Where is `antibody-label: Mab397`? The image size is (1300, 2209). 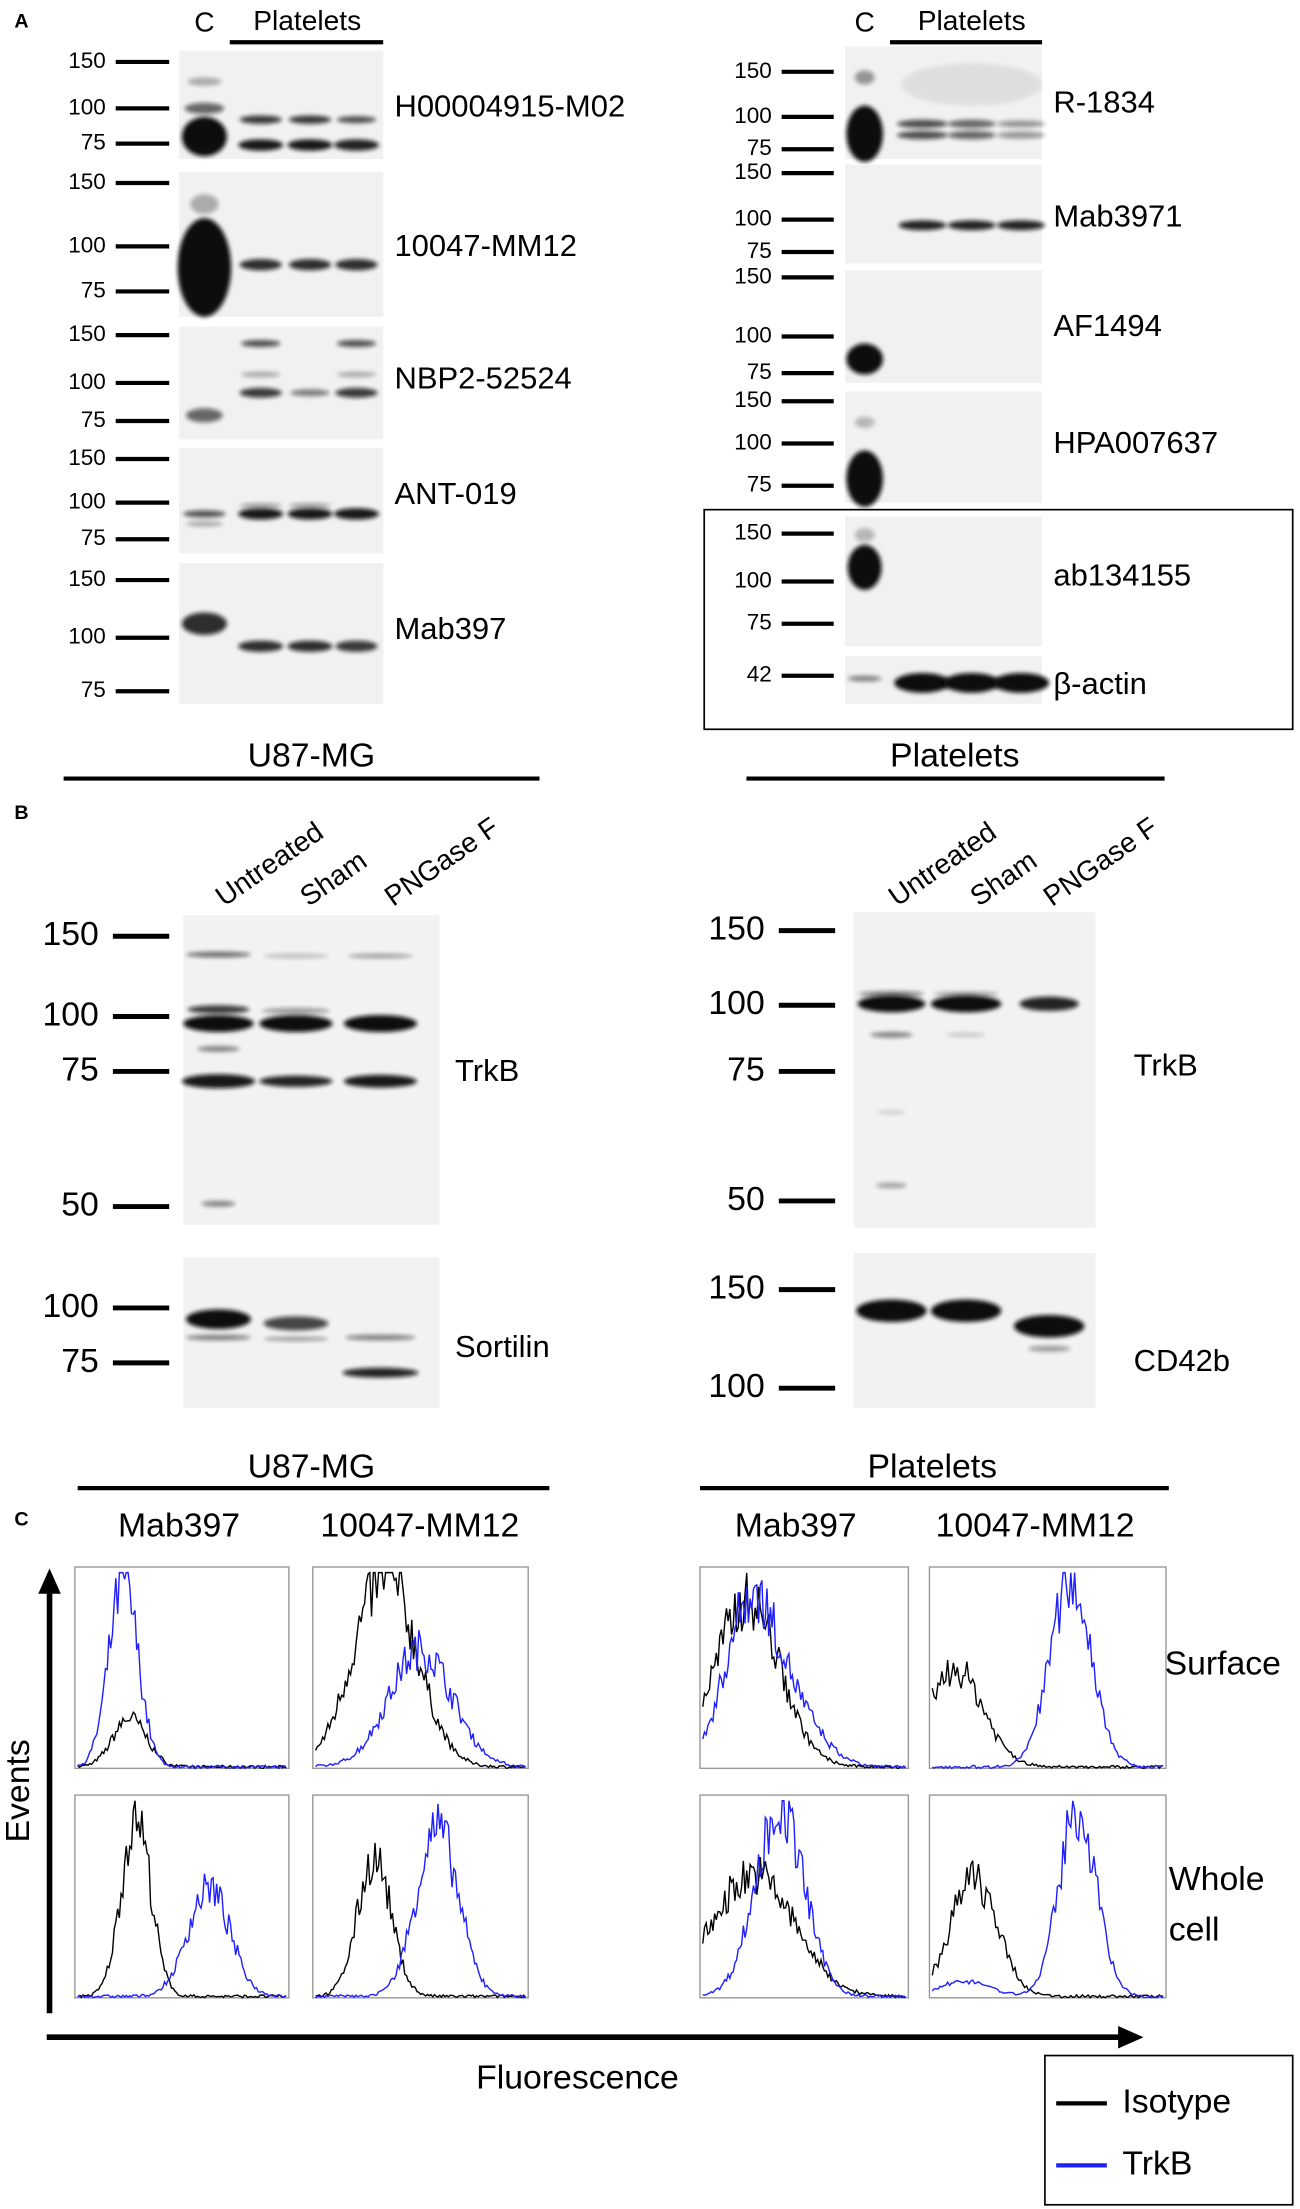
antibody-label: Mab397 is located at coordinates (450, 628).